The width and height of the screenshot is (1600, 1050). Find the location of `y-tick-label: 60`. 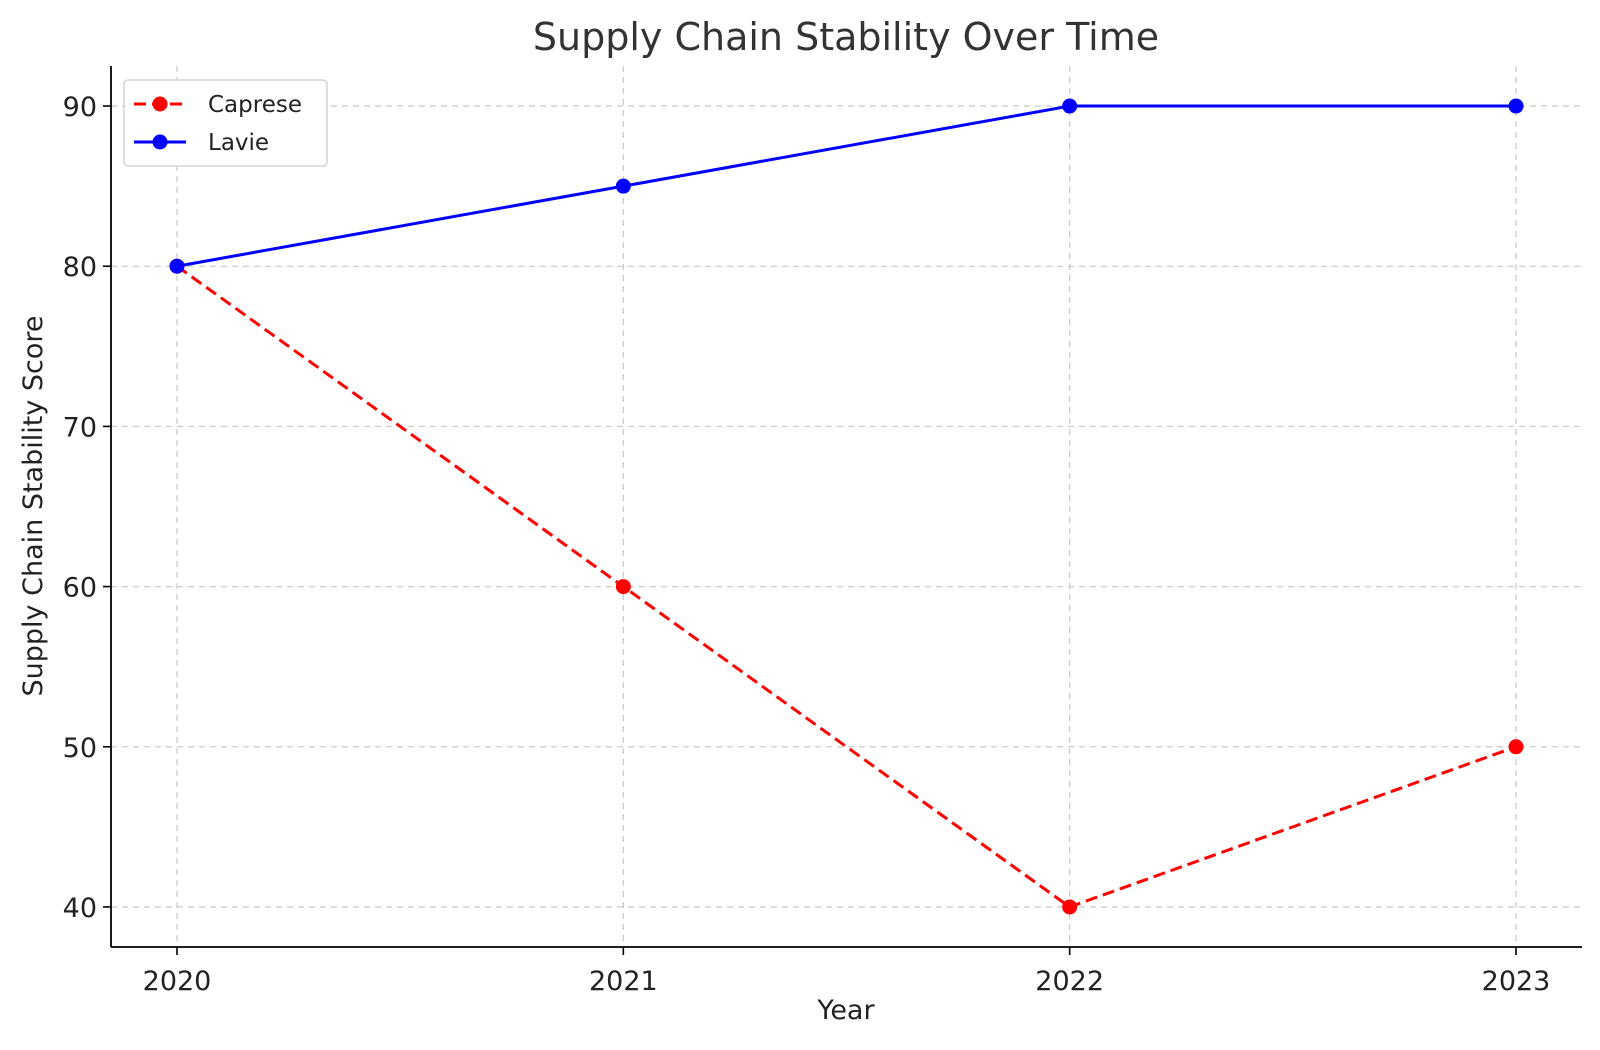

y-tick-label: 60 is located at coordinates (80, 588).